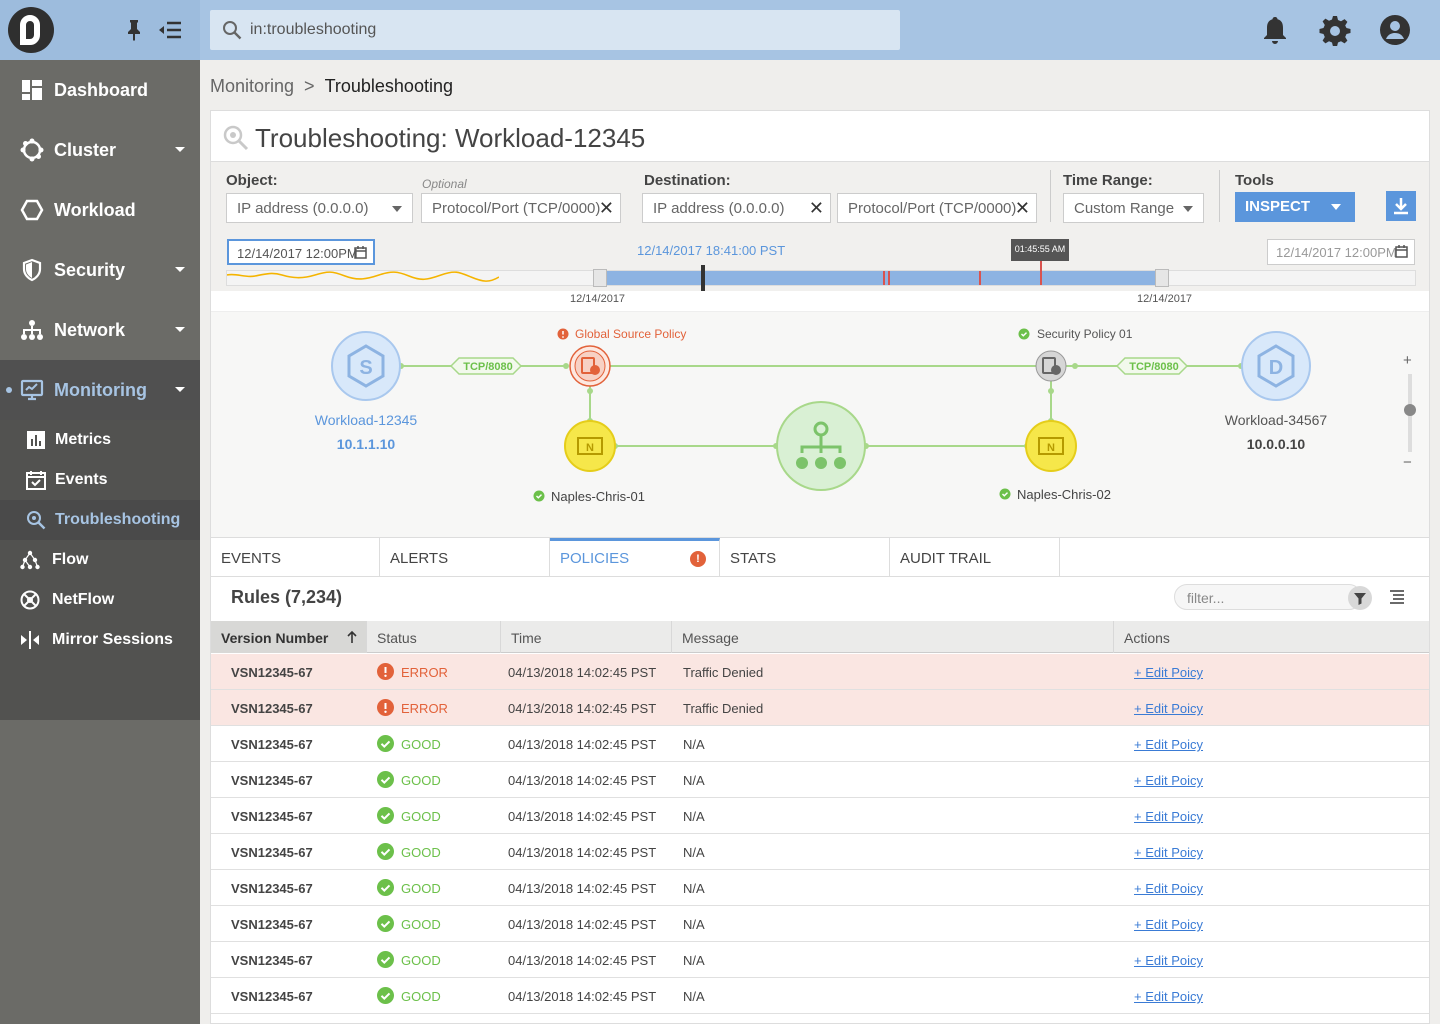 The width and height of the screenshot is (1440, 1024). Describe the element at coordinates (319, 208) in the screenshot. I see `object-ip-select: IP address (0.0.0.0)` at that location.